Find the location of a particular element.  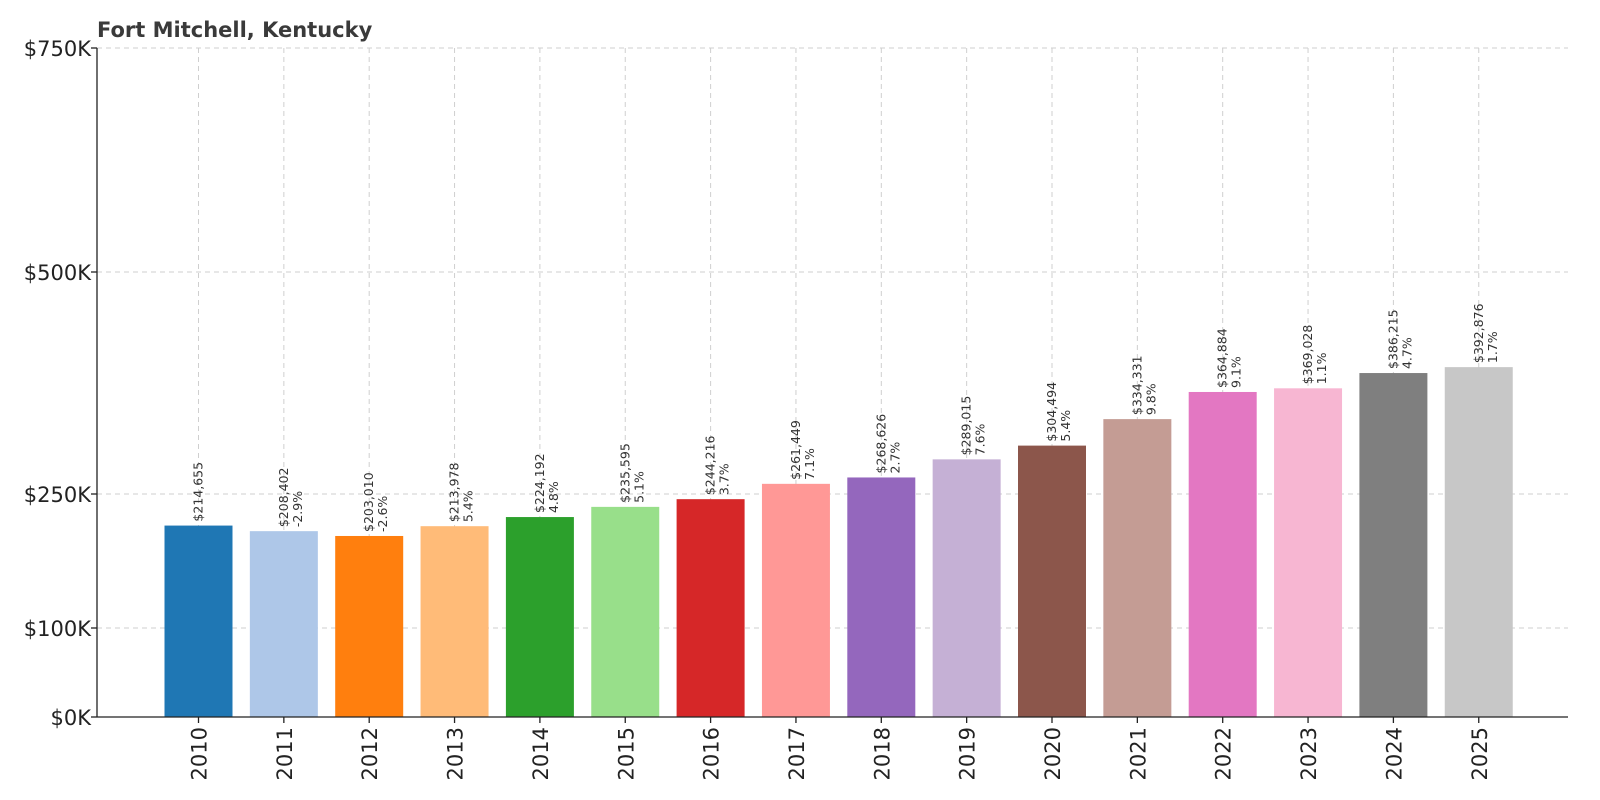

x-tick-label: 2015 is located at coordinates (626, 753).